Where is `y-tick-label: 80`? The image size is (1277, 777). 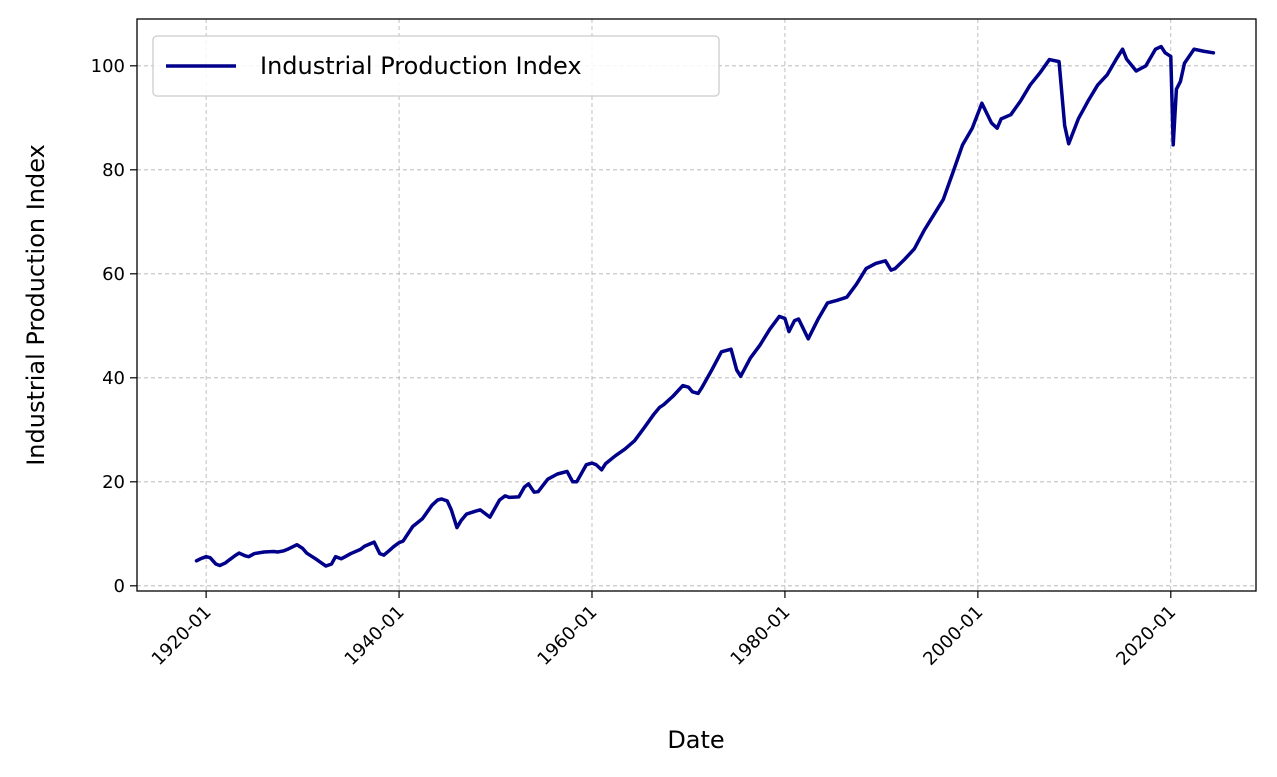
y-tick-label: 80 is located at coordinates (113, 170).